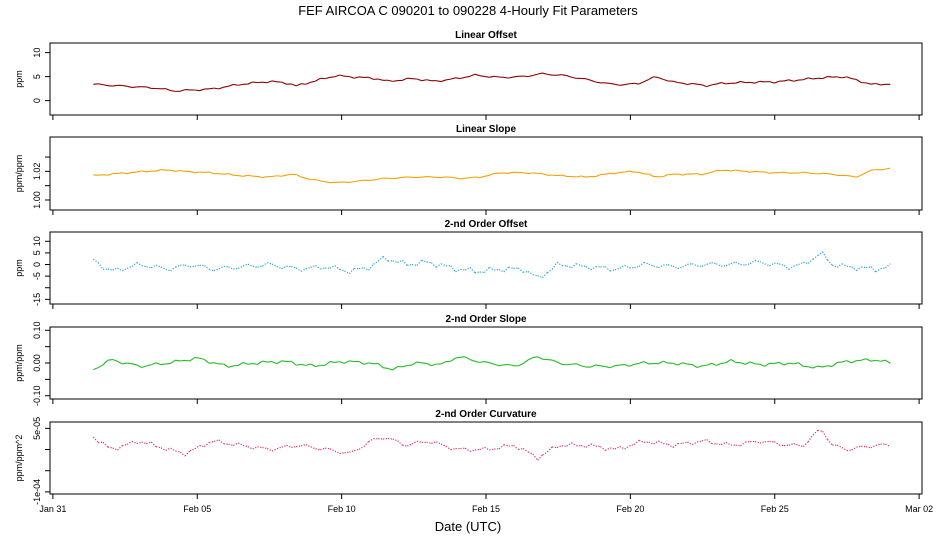 The height and width of the screenshot is (540, 936). I want to click on y-tick-label: -5, so click(37, 276).